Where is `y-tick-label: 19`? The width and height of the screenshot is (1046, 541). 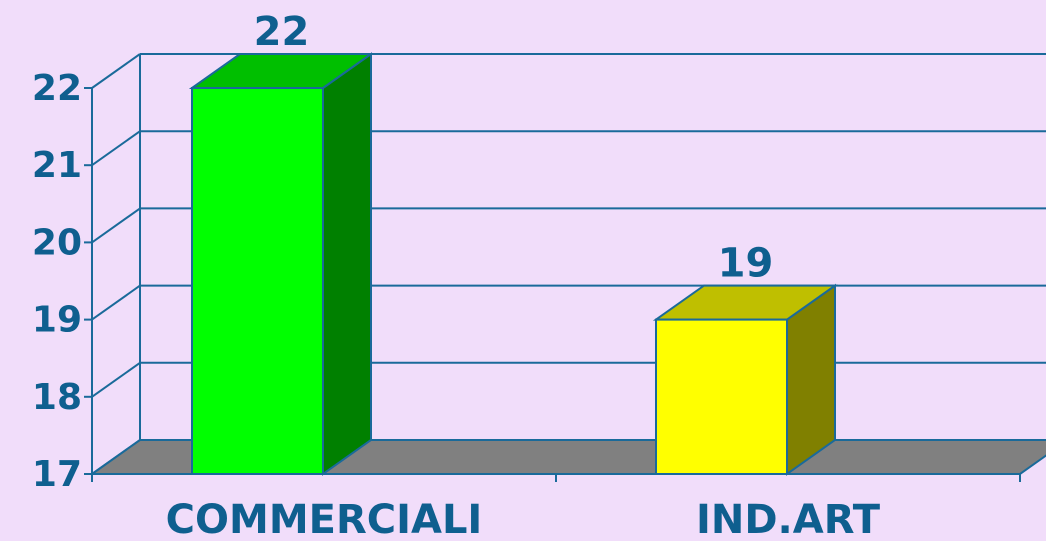 y-tick-label: 19 is located at coordinates (57, 320).